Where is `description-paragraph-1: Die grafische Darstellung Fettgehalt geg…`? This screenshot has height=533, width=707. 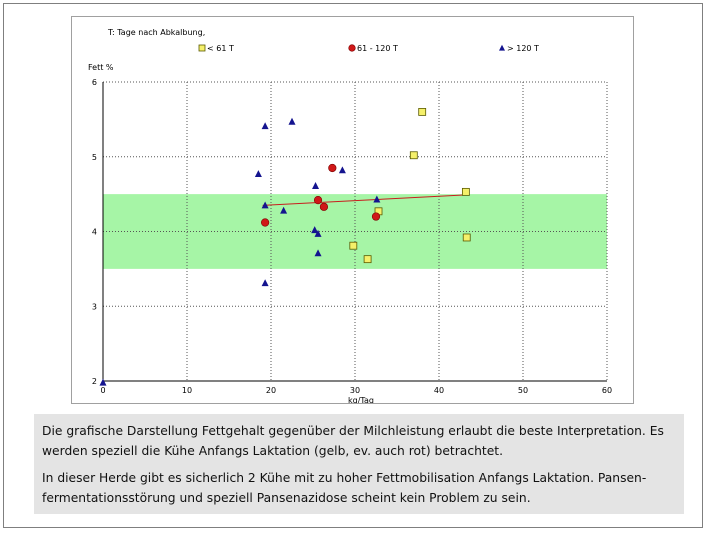 description-paragraph-1: Die grafische Darstellung Fettgehalt geg… is located at coordinates (353, 441).